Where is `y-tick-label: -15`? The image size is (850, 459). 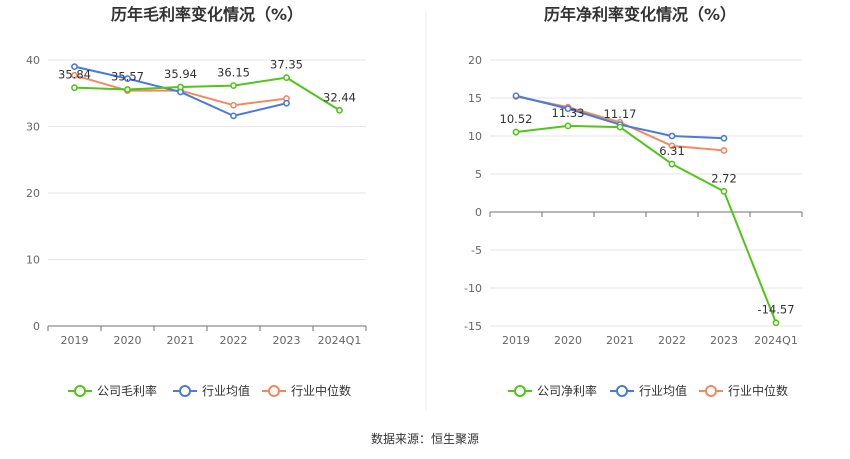
y-tick-label: -15 is located at coordinates (473, 326).